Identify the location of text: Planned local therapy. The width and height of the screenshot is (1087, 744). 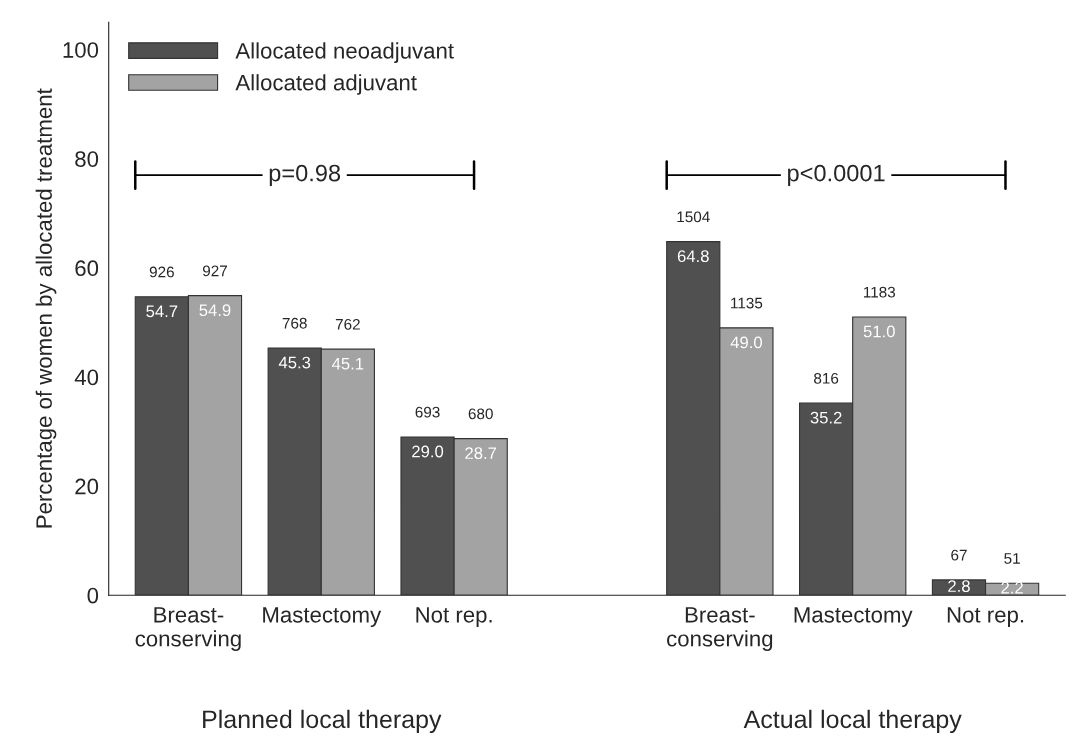
(322, 721).